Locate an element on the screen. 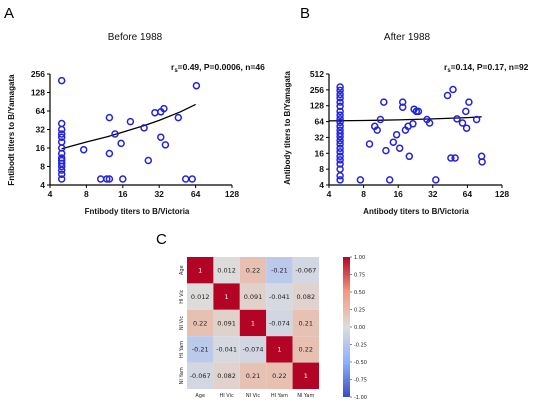 The height and width of the screenshot is (411, 550). heatmap-cell-label: 0.21 is located at coordinates (306, 323).